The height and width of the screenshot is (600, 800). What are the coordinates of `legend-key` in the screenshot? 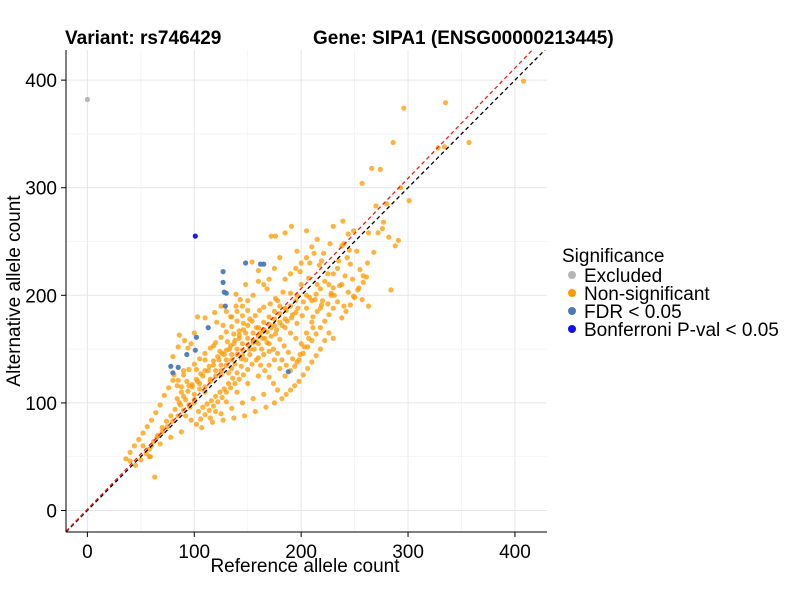 It's located at (572, 329).